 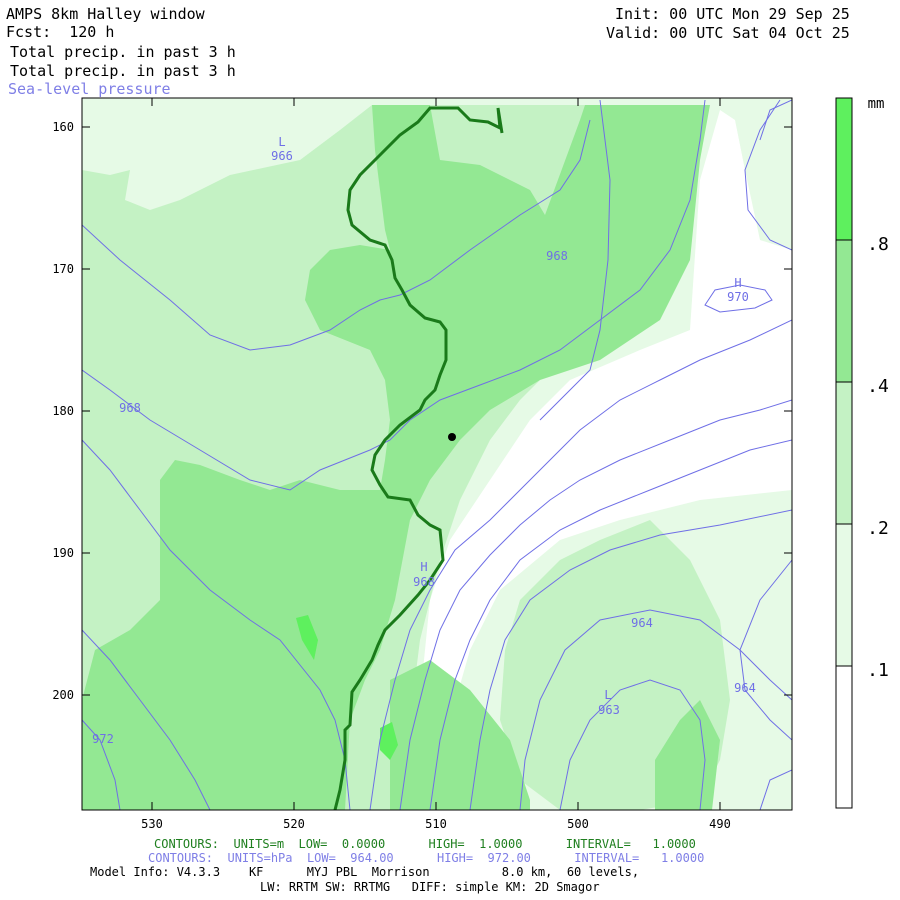 I want to click on field-label-3: Sea-level pressure, so click(x=89, y=89).